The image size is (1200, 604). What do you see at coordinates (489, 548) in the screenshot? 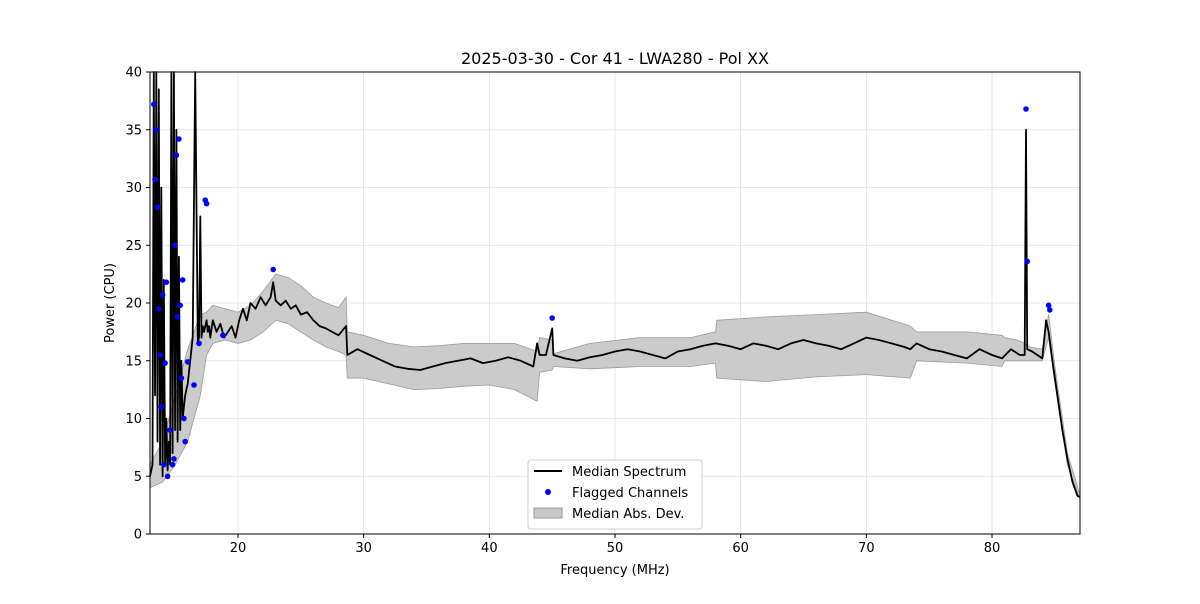
I see `x-tick-label: 40` at bounding box center [489, 548].